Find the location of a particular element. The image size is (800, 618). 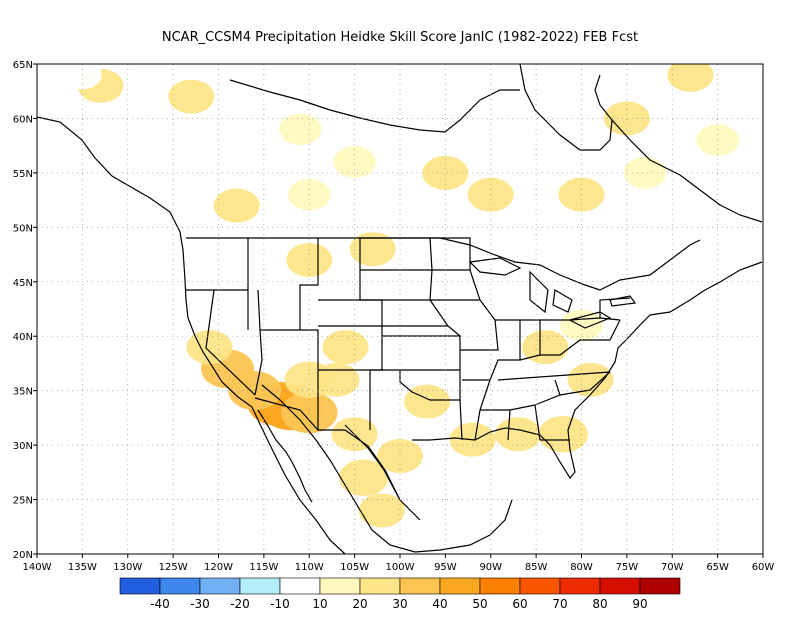

state-lines-central is located at coordinates (429, 319).